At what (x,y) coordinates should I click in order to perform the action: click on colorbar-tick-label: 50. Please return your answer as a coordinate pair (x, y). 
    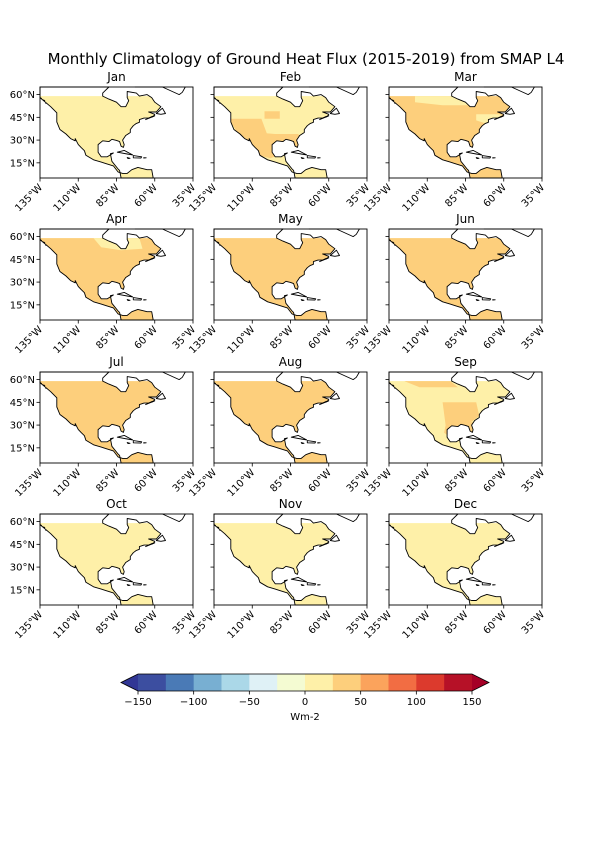
    Looking at the image, I should click on (360, 702).